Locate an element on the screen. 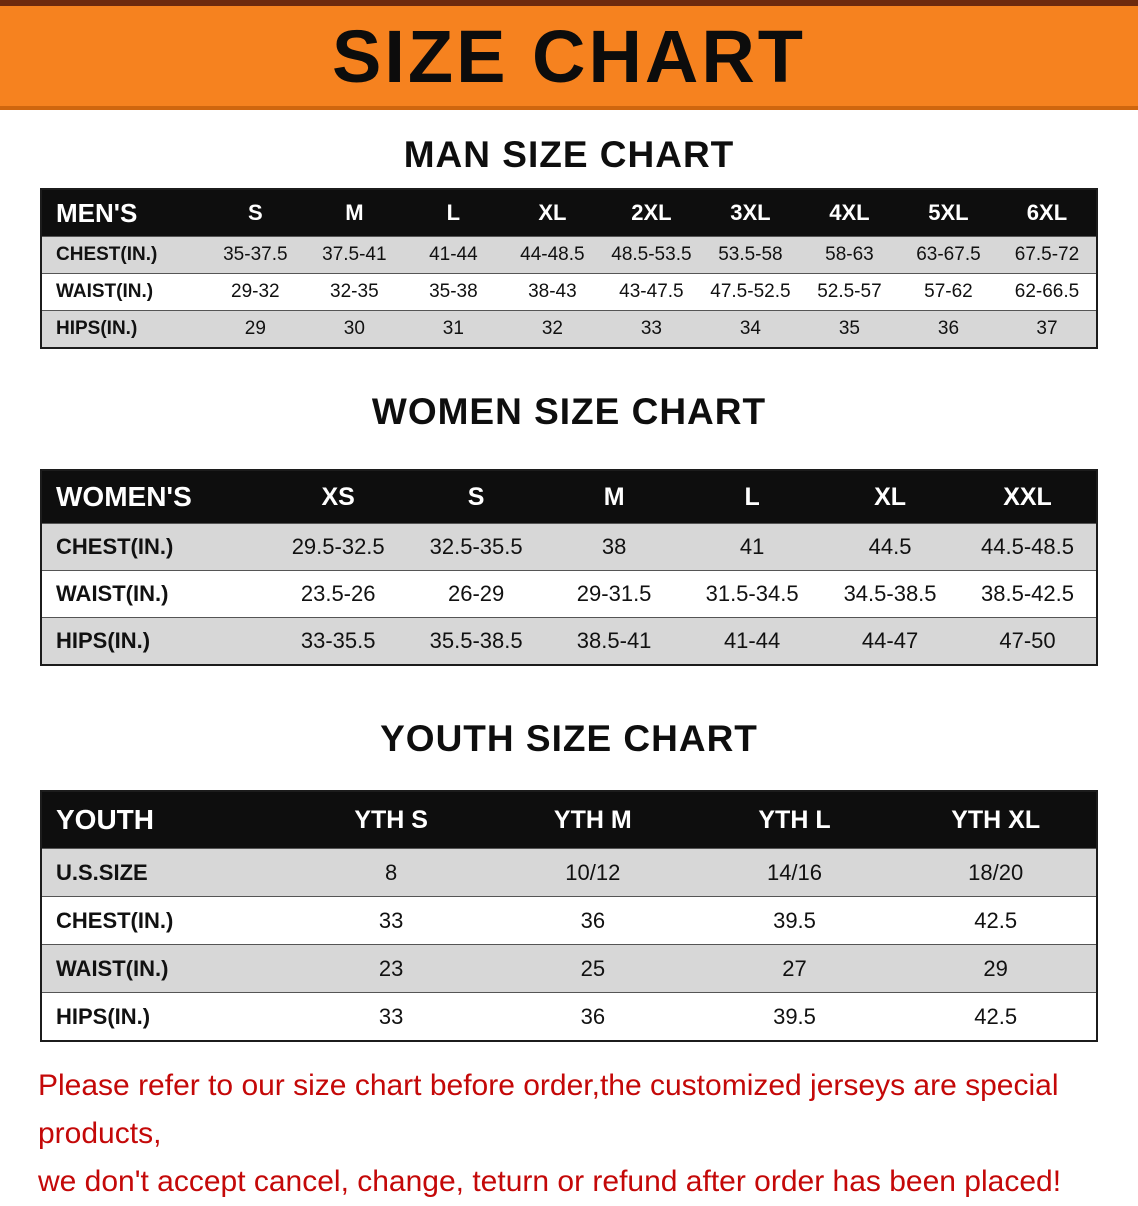  measurement-value-cell: 43-47.5 is located at coordinates (651, 292).